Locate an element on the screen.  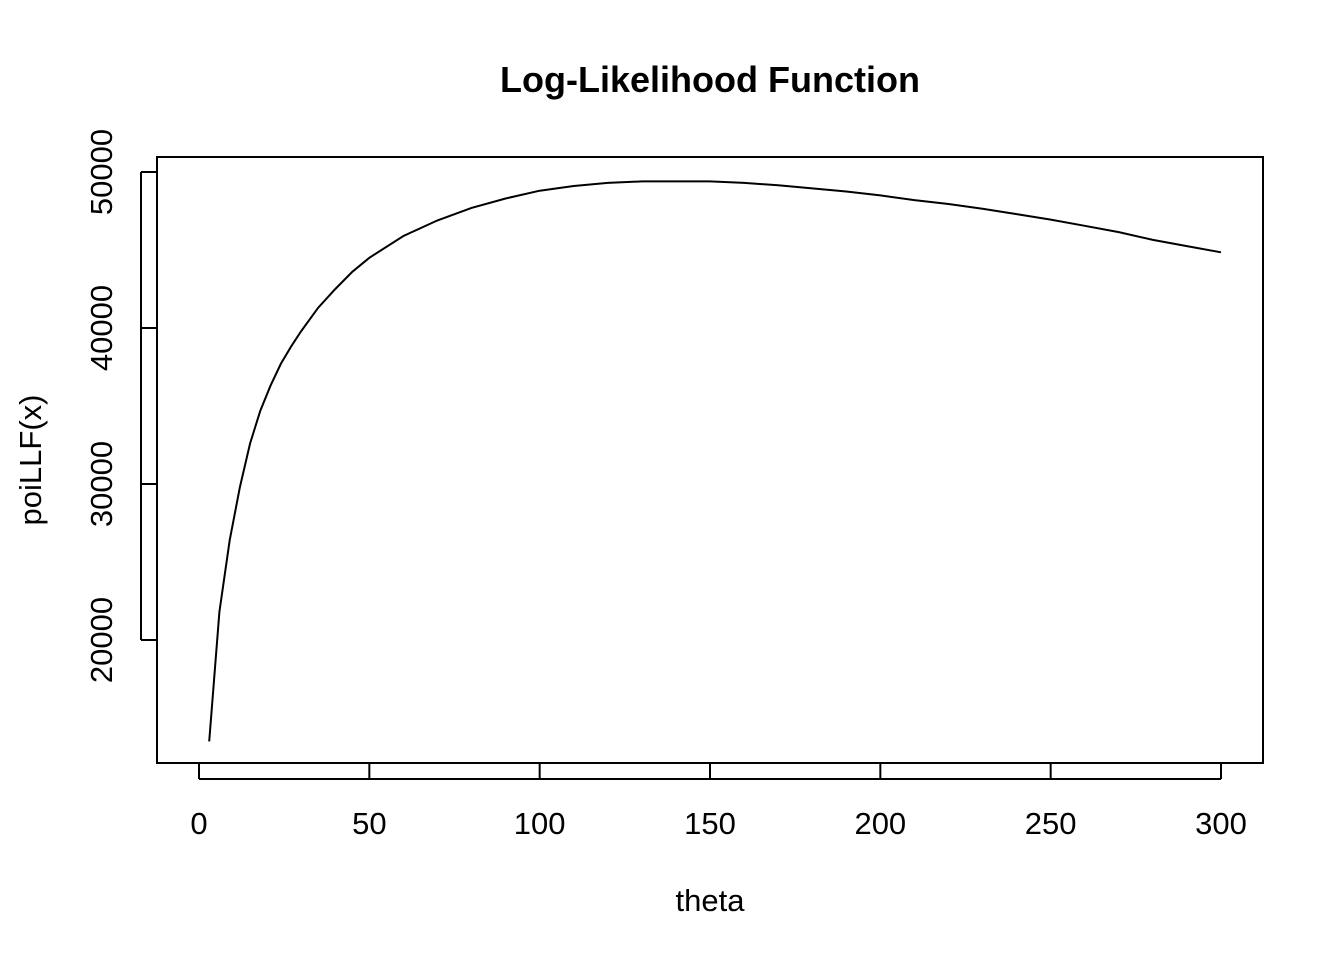
y-axis: 20000 30000 40000 50000 is located at coordinates (120, 406).